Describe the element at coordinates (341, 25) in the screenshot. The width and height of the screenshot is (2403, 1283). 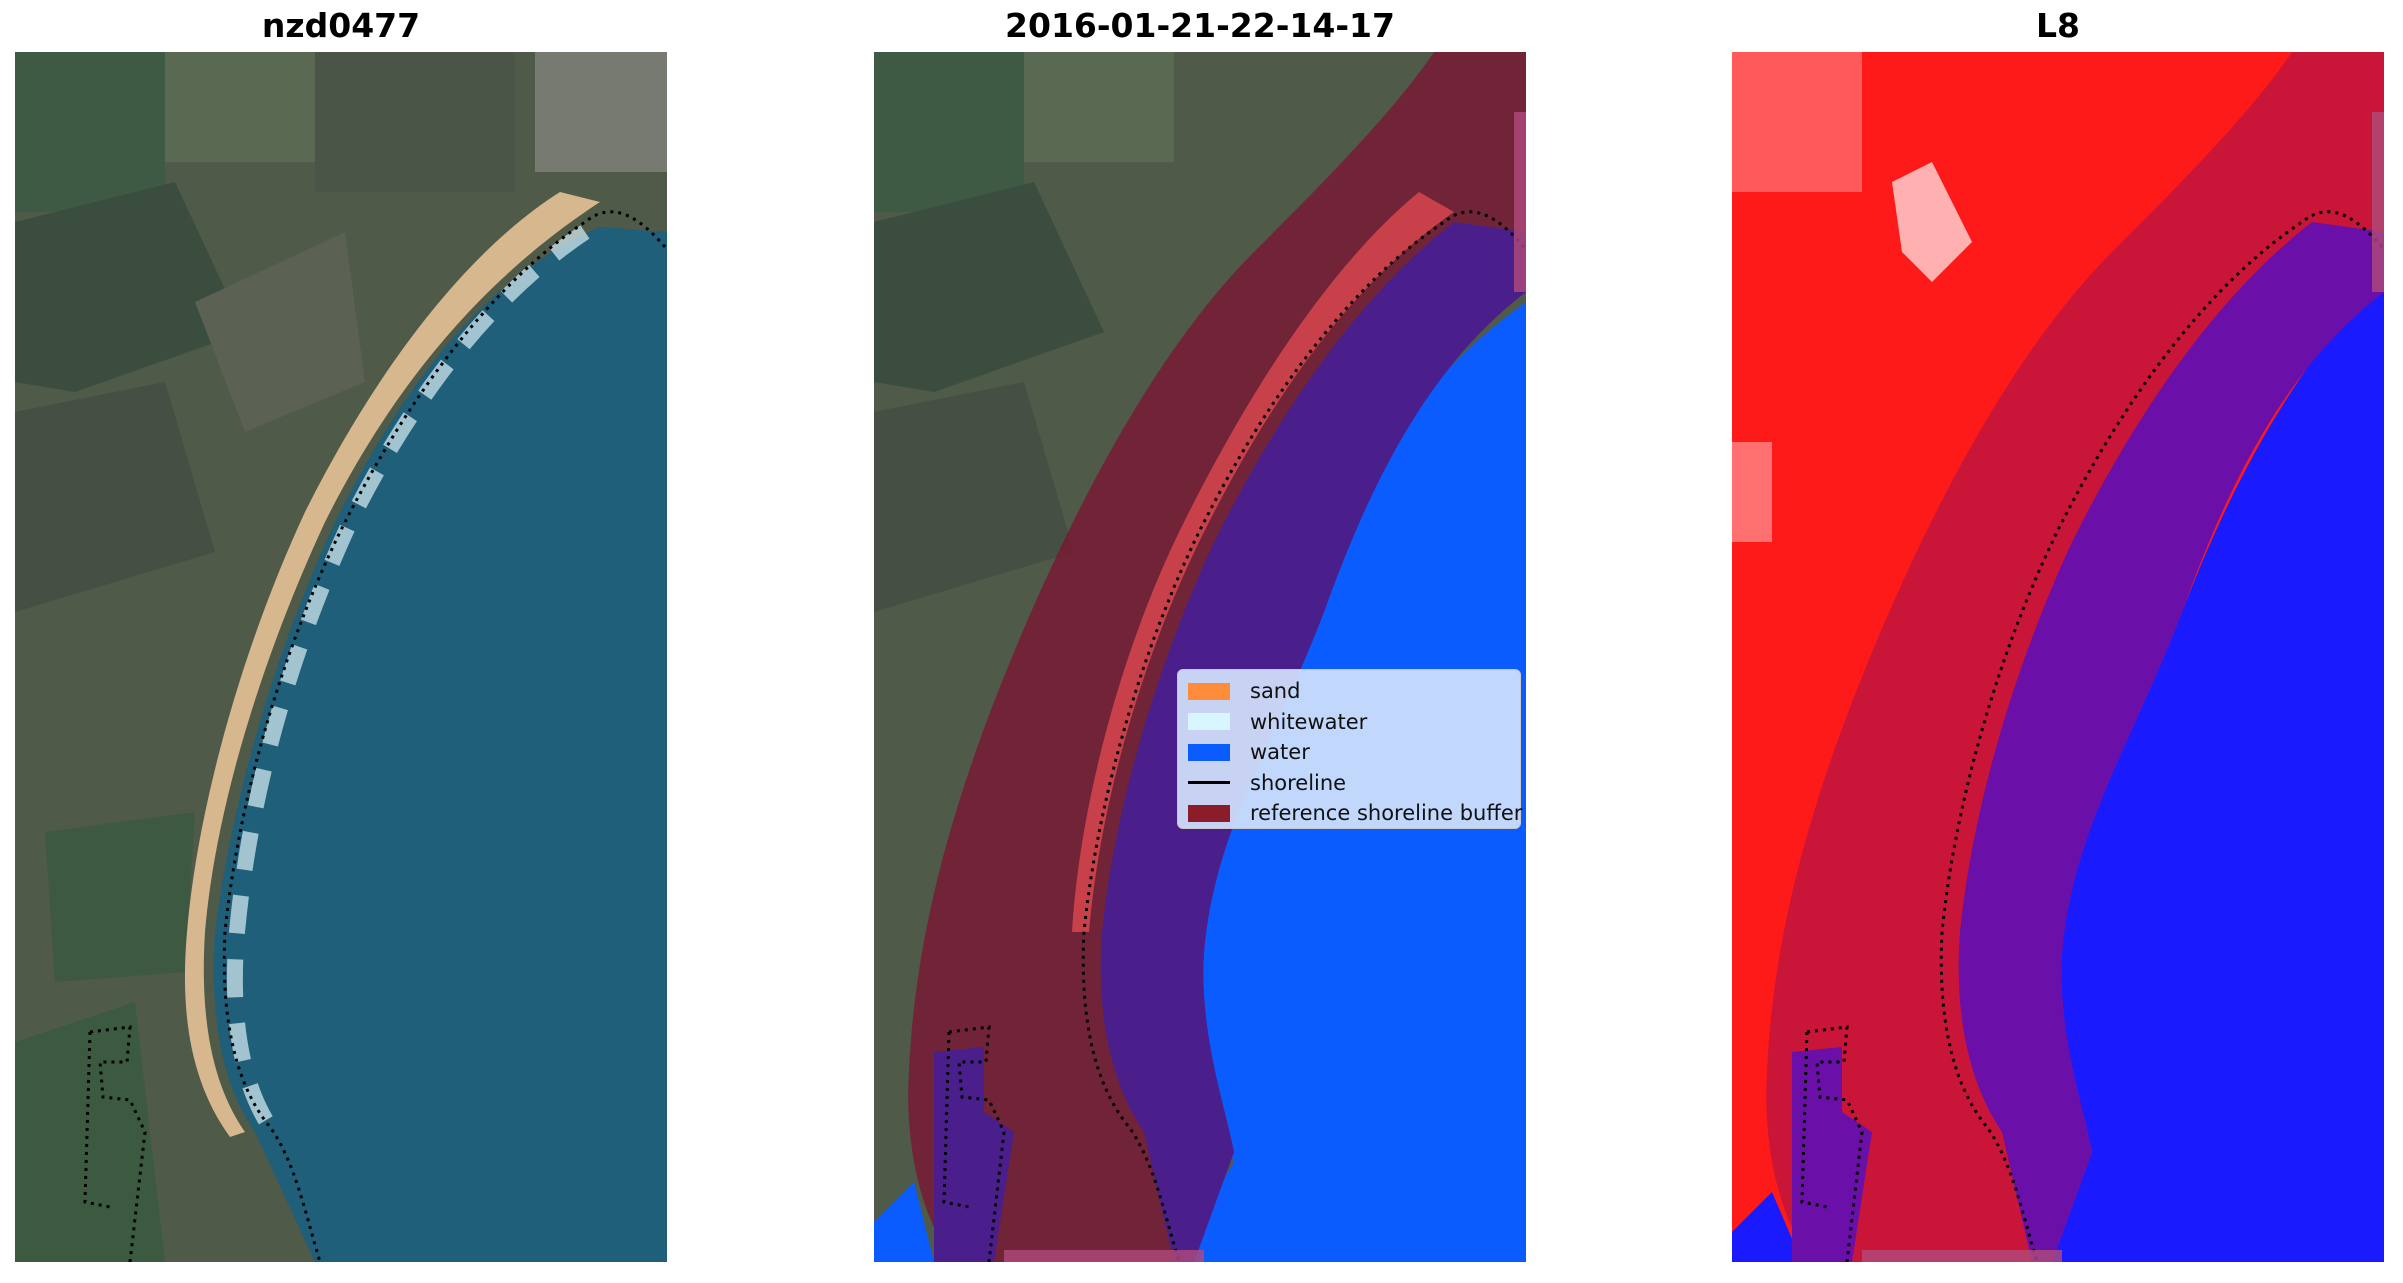
I see `panel-title-nzd0477: nzd0477` at that location.